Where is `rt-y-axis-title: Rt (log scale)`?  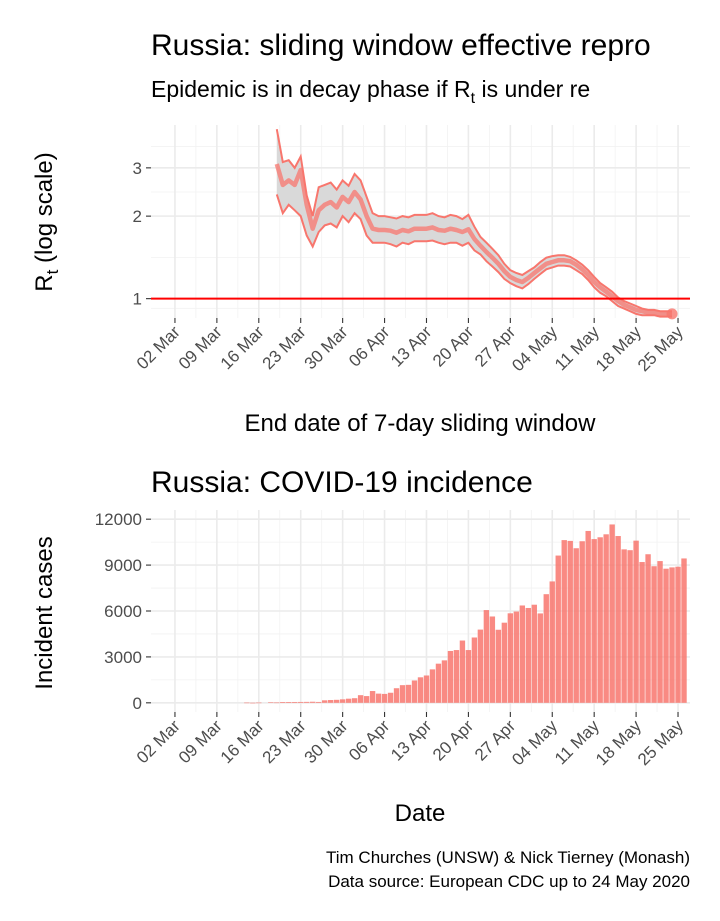 rt-y-axis-title: Rt (log scale) is located at coordinates (46, 221).